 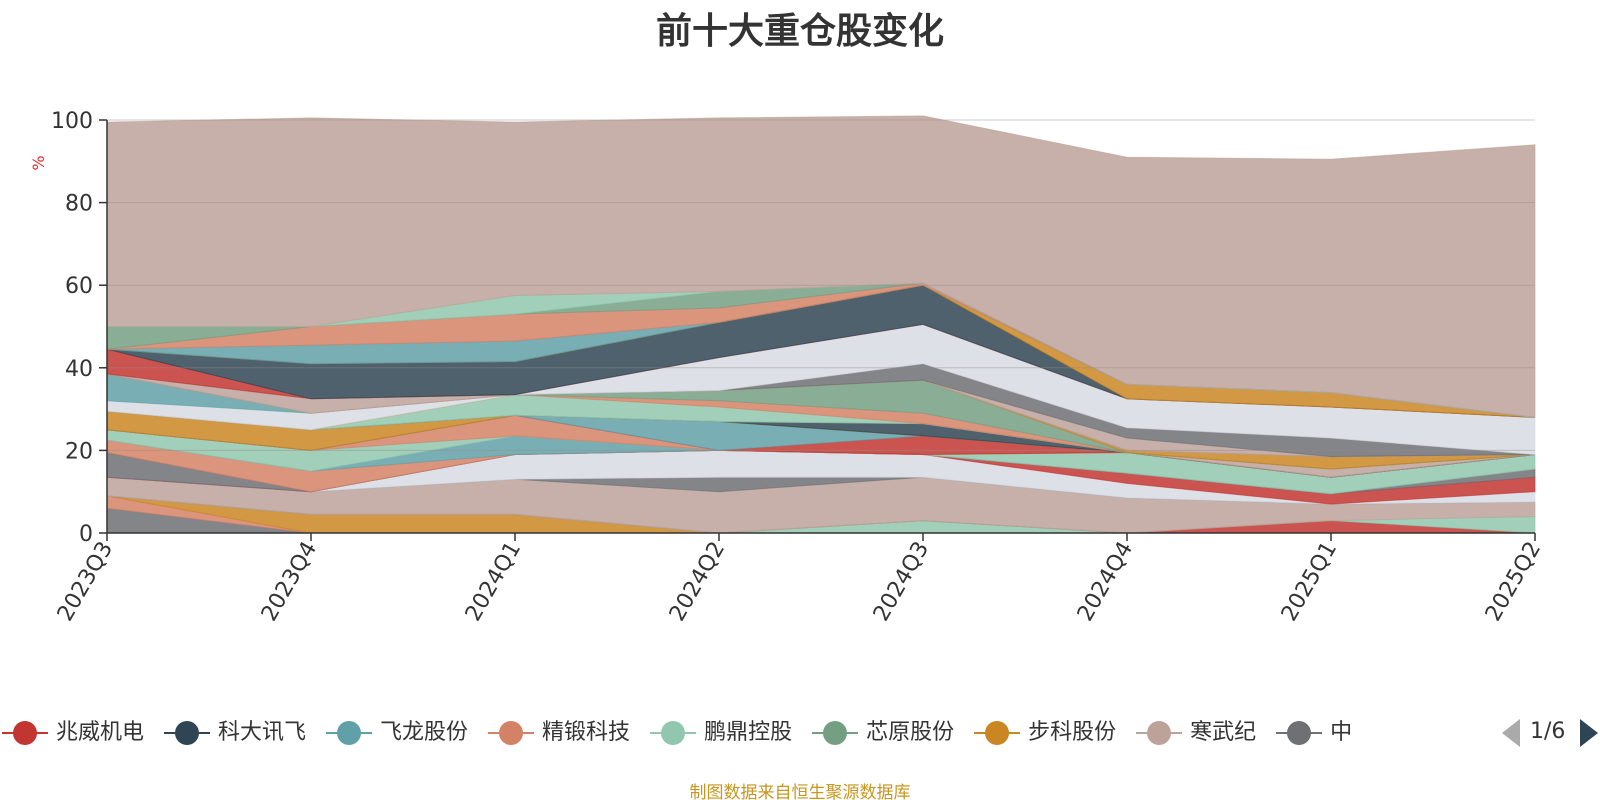 What do you see at coordinates (424, 732) in the screenshot?
I see `legend-label: 飞龙股份` at bounding box center [424, 732].